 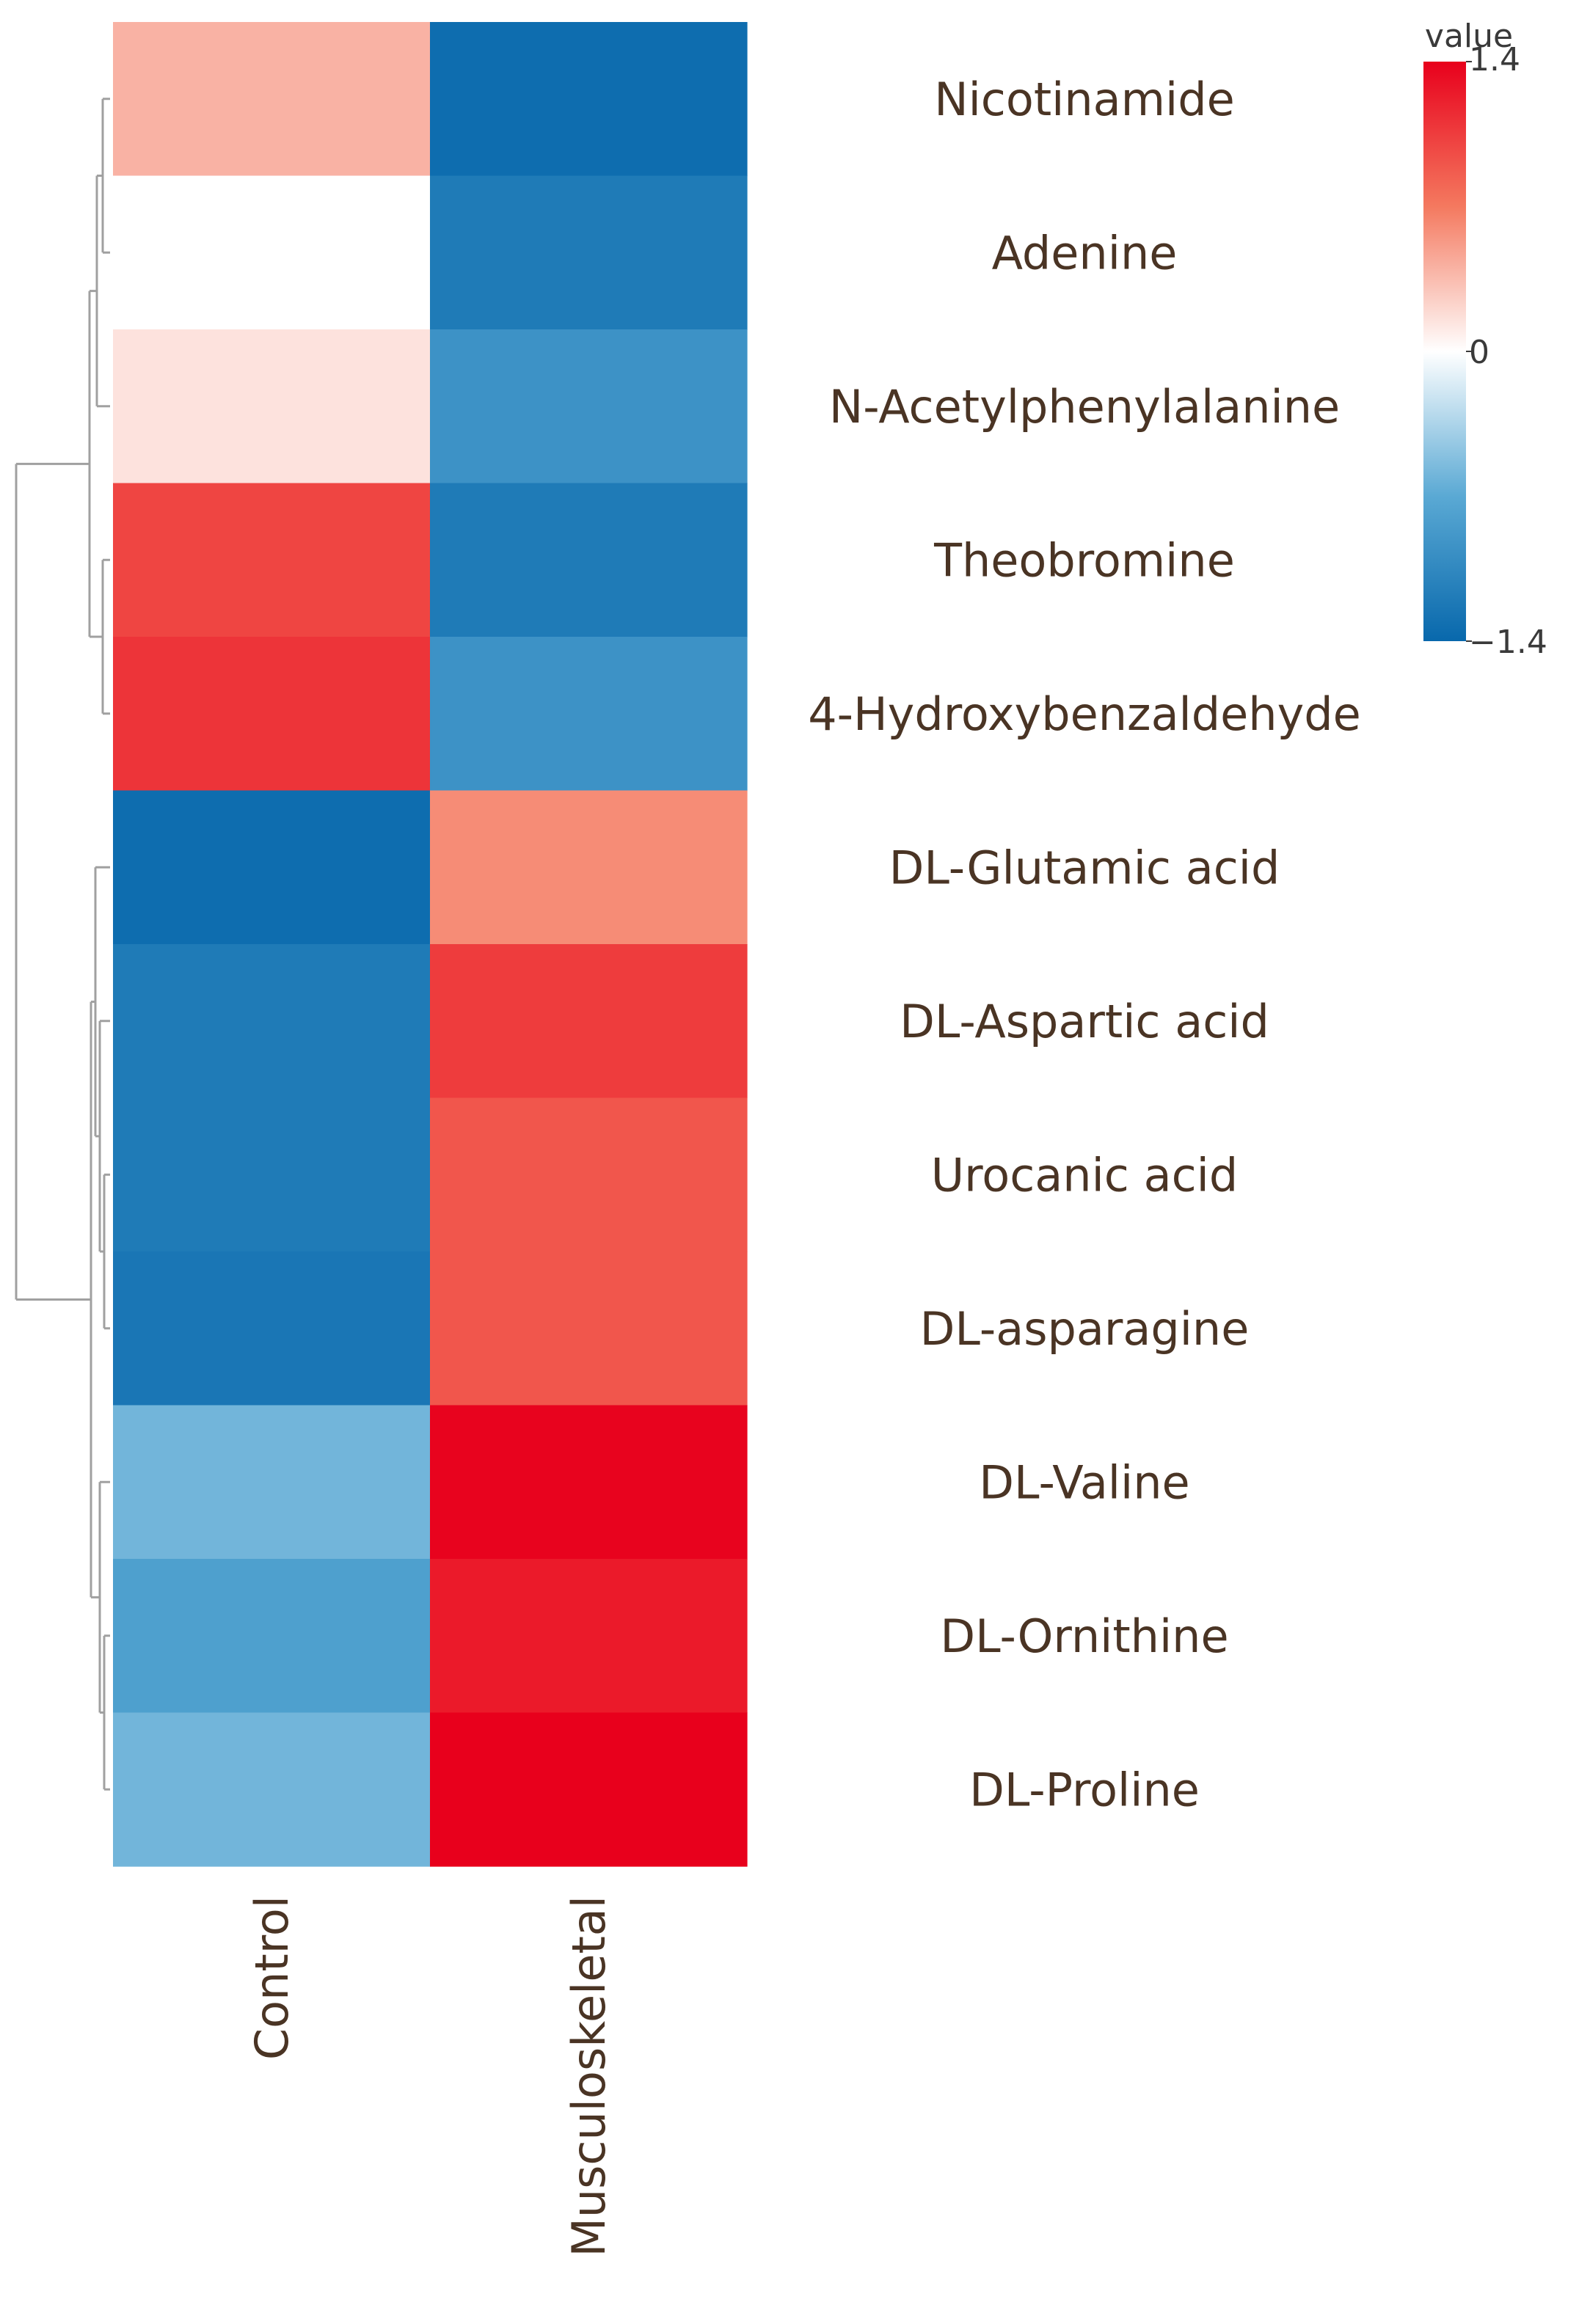 What do you see at coordinates (1444, 351) in the screenshot?
I see `legend-colorbar` at bounding box center [1444, 351].